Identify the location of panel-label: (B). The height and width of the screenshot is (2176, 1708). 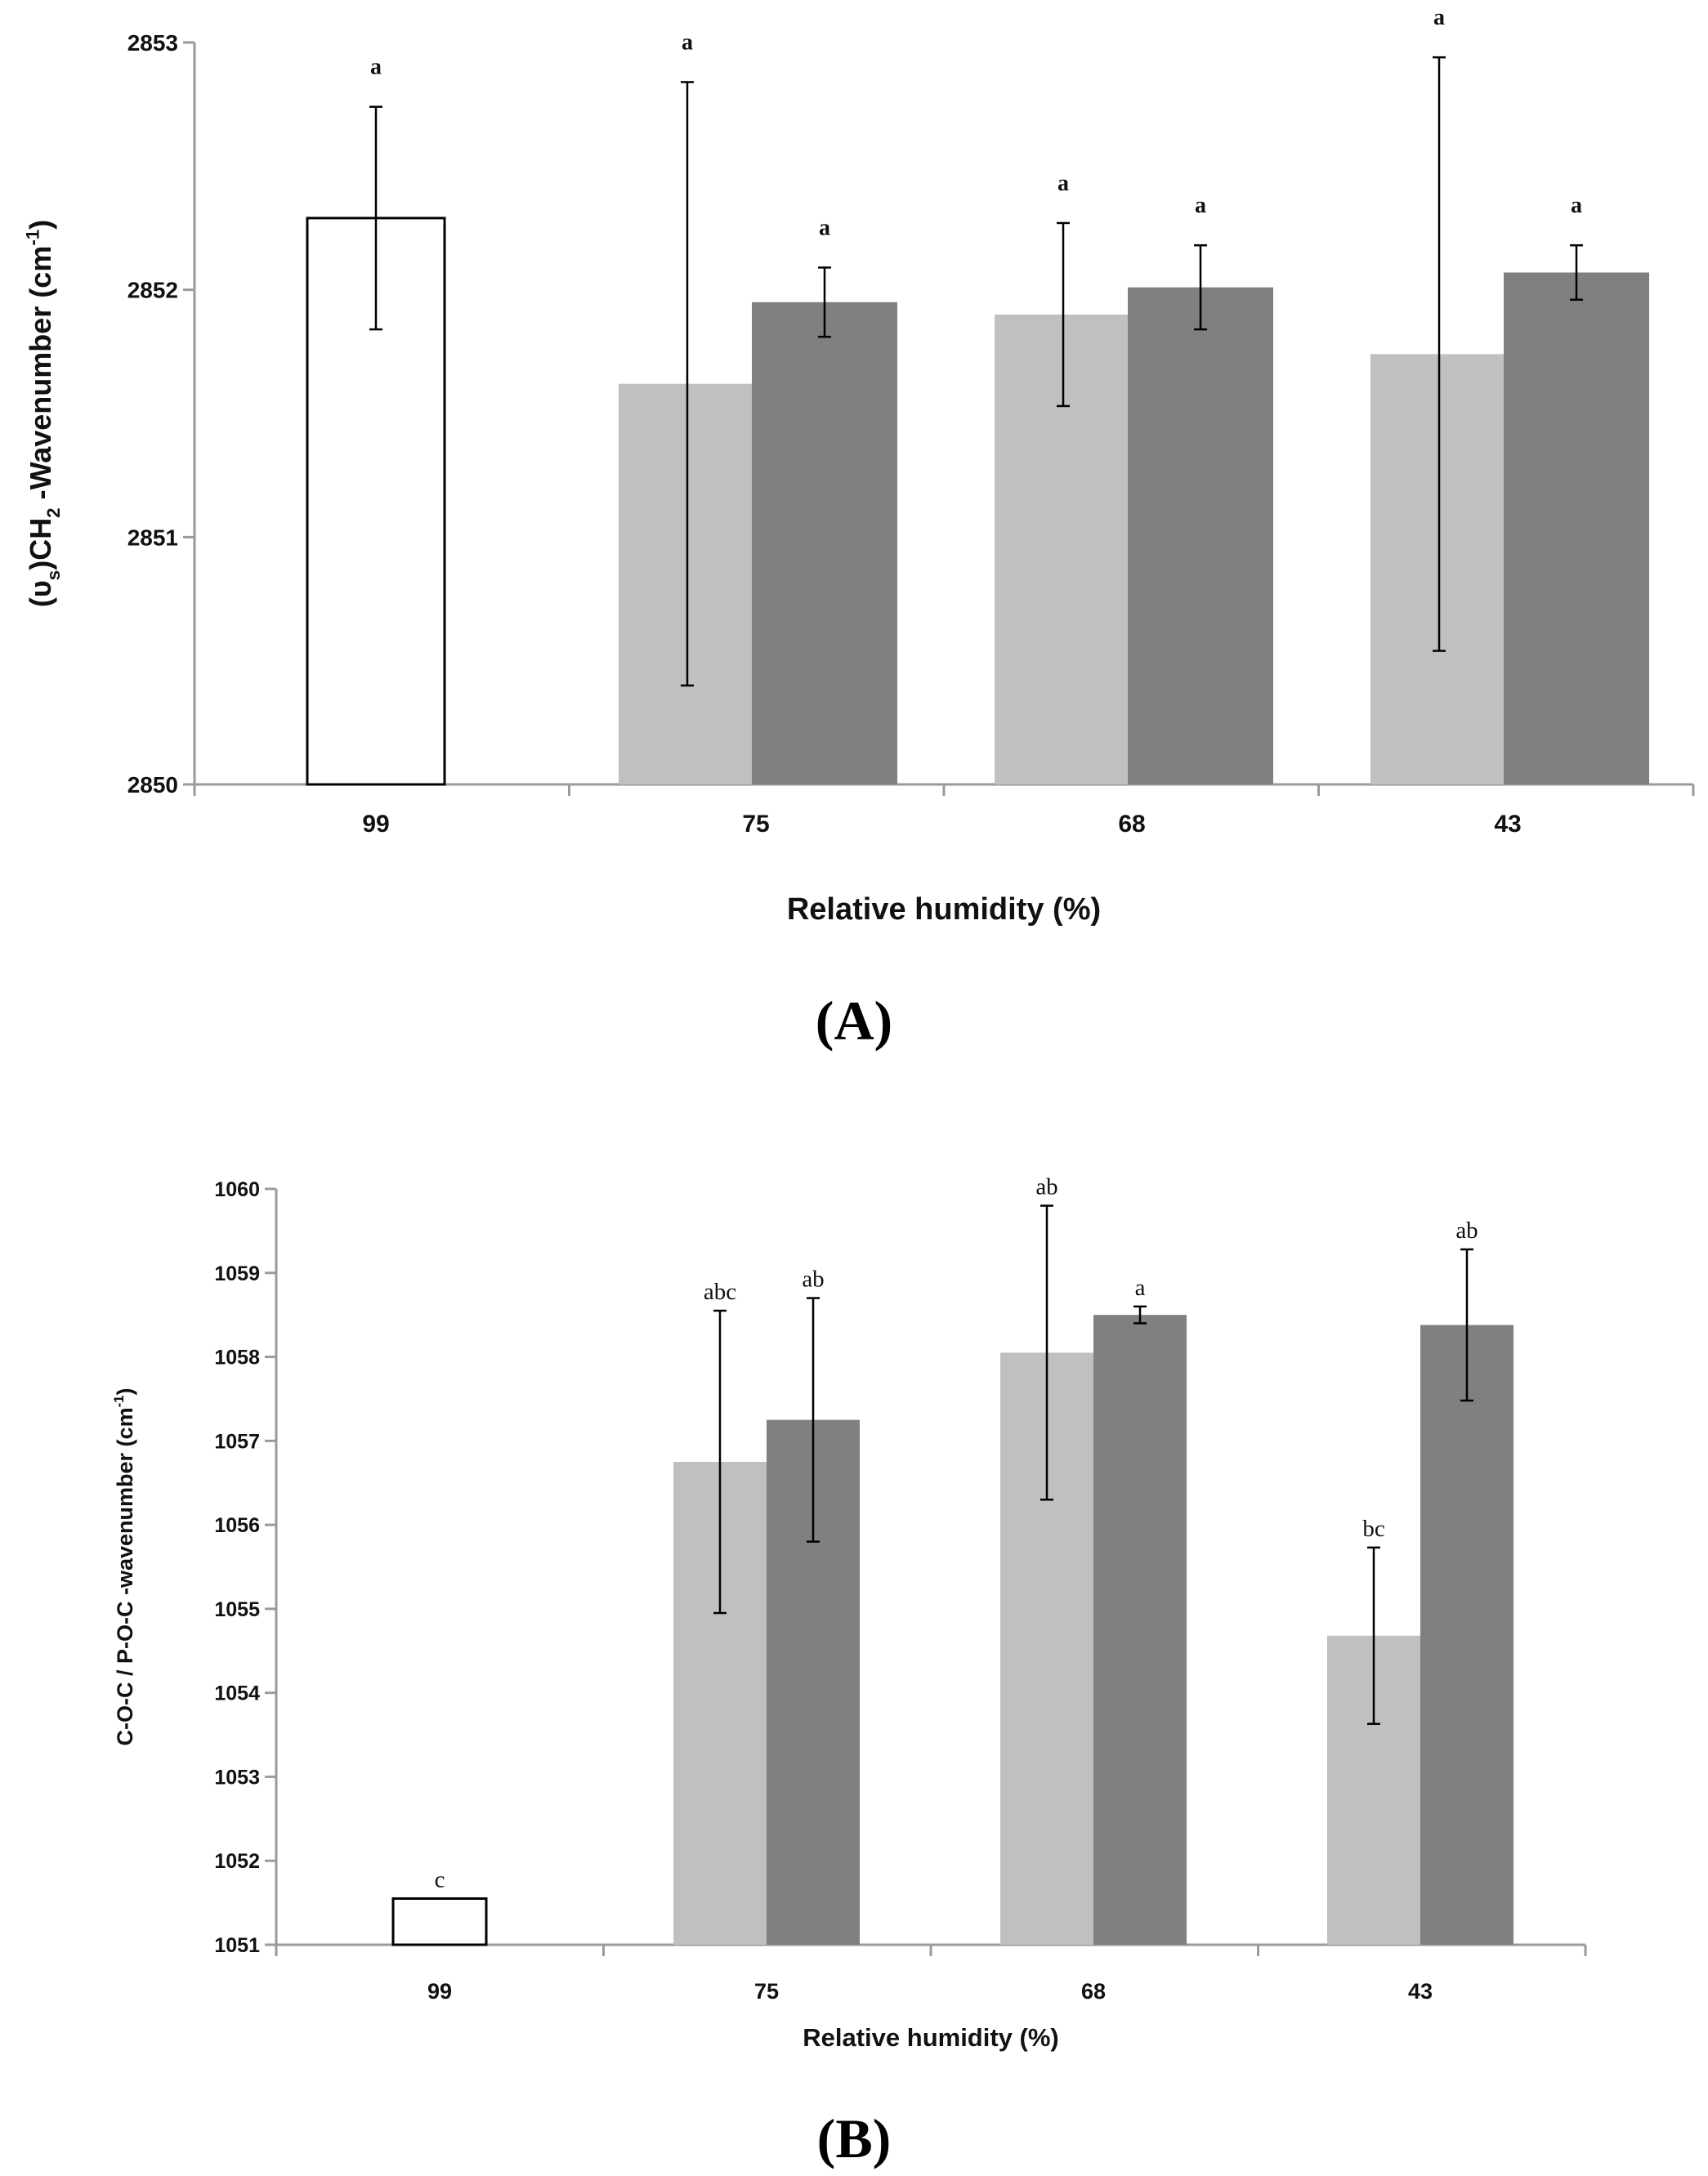
(854, 2138).